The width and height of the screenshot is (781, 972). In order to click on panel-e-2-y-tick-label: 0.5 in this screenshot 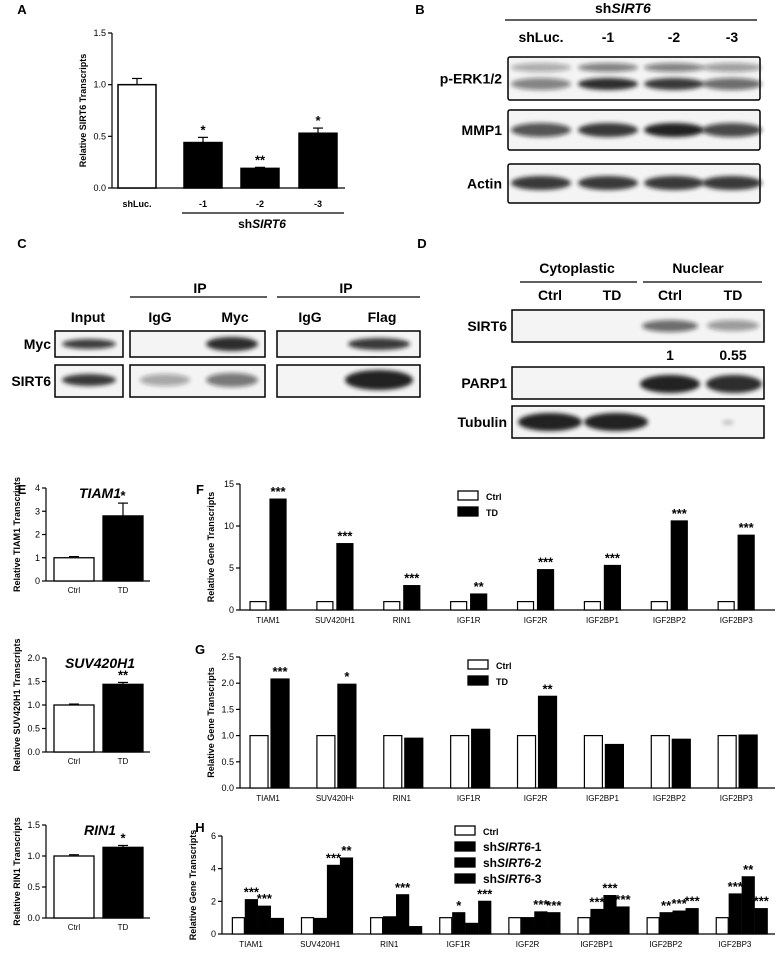, I will do `click(33, 729)`.